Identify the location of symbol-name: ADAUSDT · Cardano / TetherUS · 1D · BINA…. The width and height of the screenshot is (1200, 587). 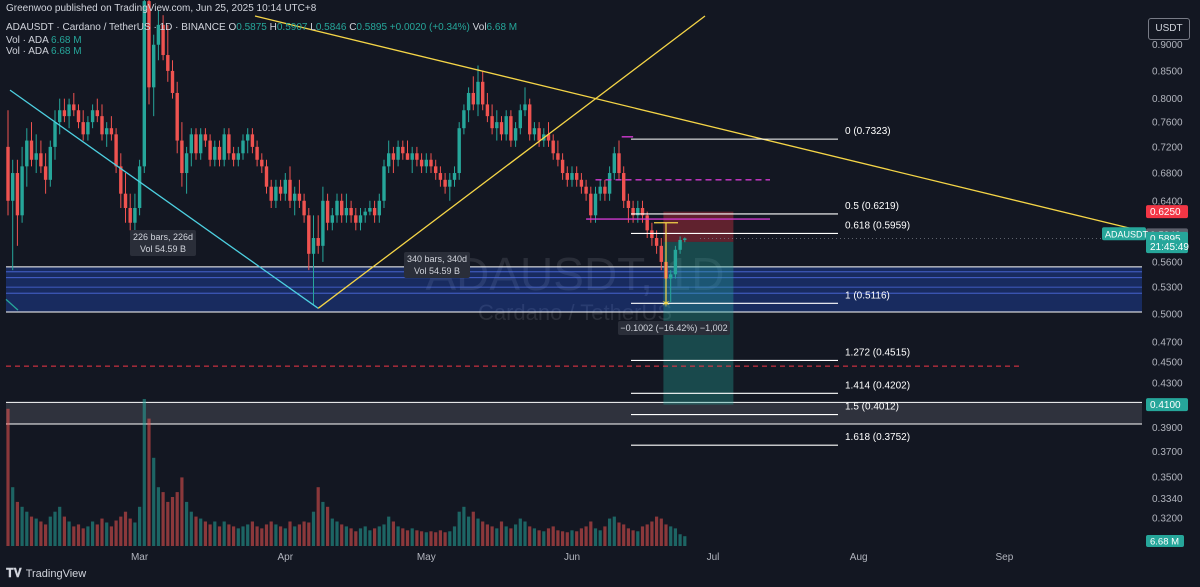
(116, 27).